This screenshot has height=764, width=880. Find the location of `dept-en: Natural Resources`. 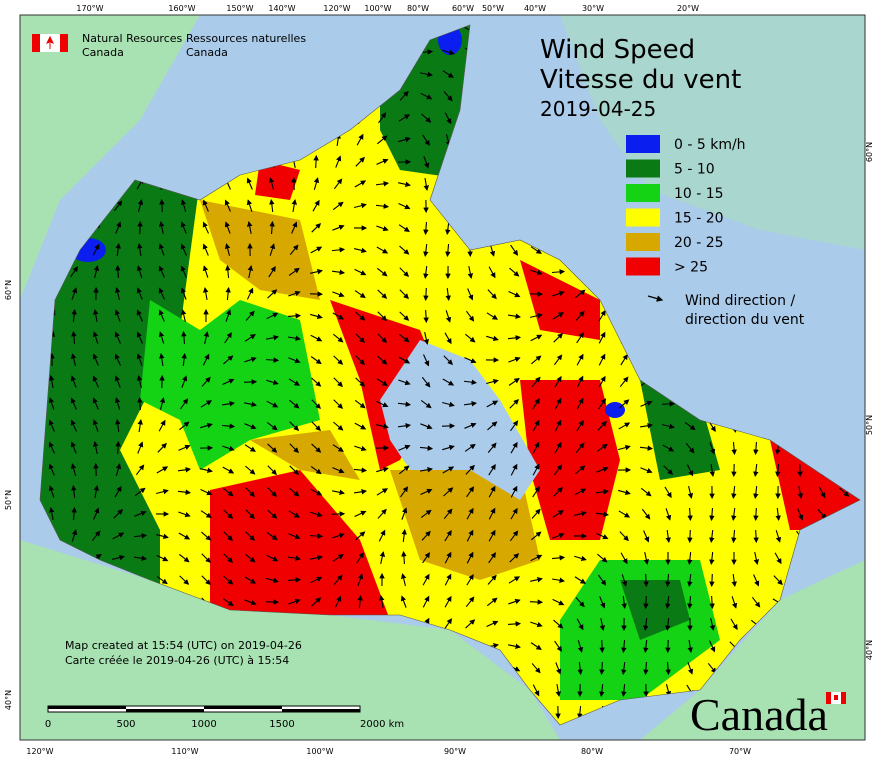

dept-en: Natural Resources is located at coordinates (132, 38).